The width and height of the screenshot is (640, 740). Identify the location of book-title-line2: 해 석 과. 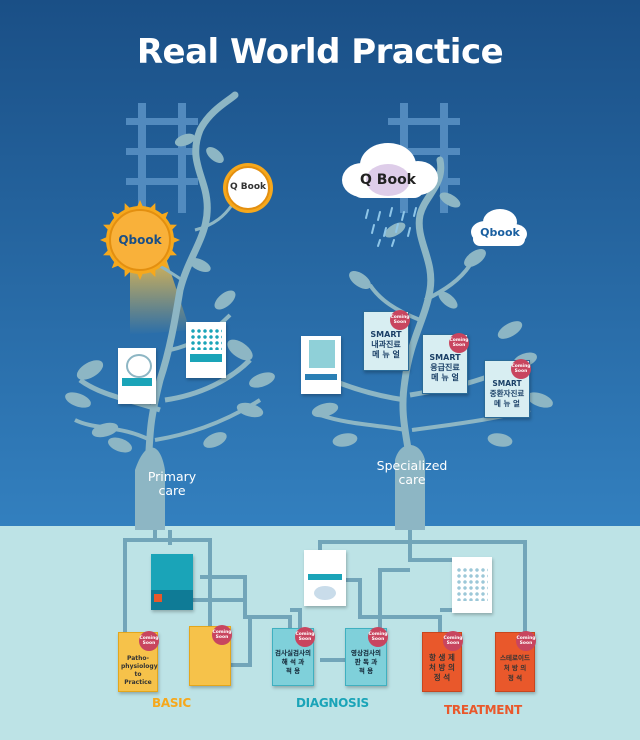
(293, 662).